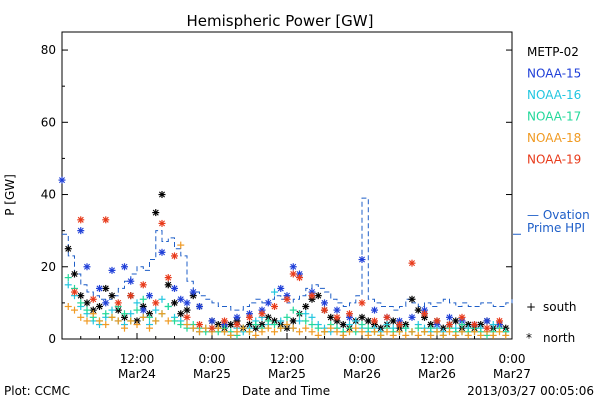 The width and height of the screenshot is (600, 400). What do you see at coordinates (531, 307) in the screenshot?
I see `marker-key-south-symbol: +` at bounding box center [531, 307].